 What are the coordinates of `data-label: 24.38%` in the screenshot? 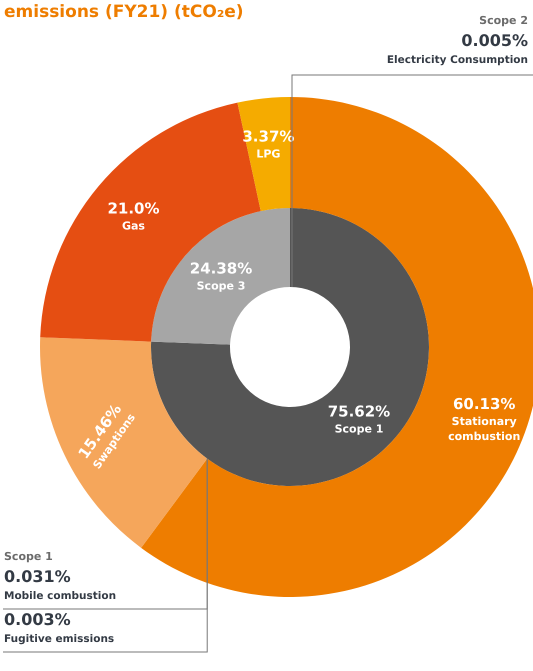 It's located at (221, 268).